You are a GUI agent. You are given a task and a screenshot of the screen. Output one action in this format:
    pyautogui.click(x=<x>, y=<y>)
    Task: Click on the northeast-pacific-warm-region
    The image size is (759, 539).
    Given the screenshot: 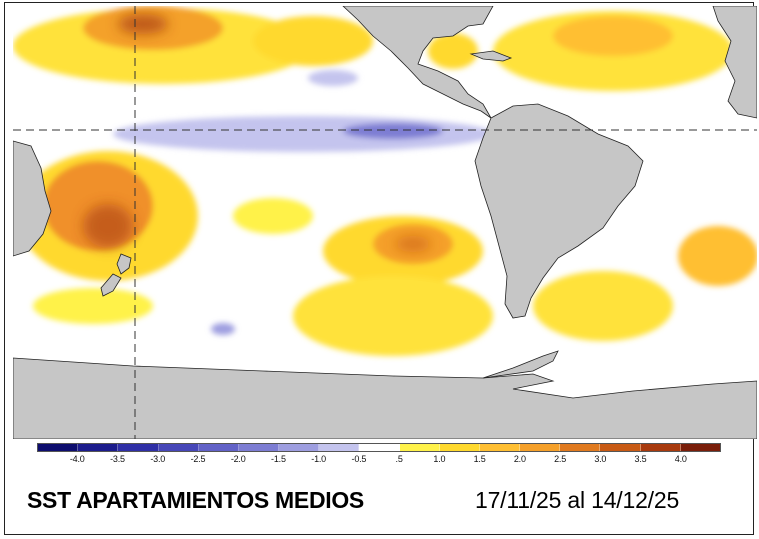 What is the action you would take?
    pyautogui.click(x=313, y=41)
    